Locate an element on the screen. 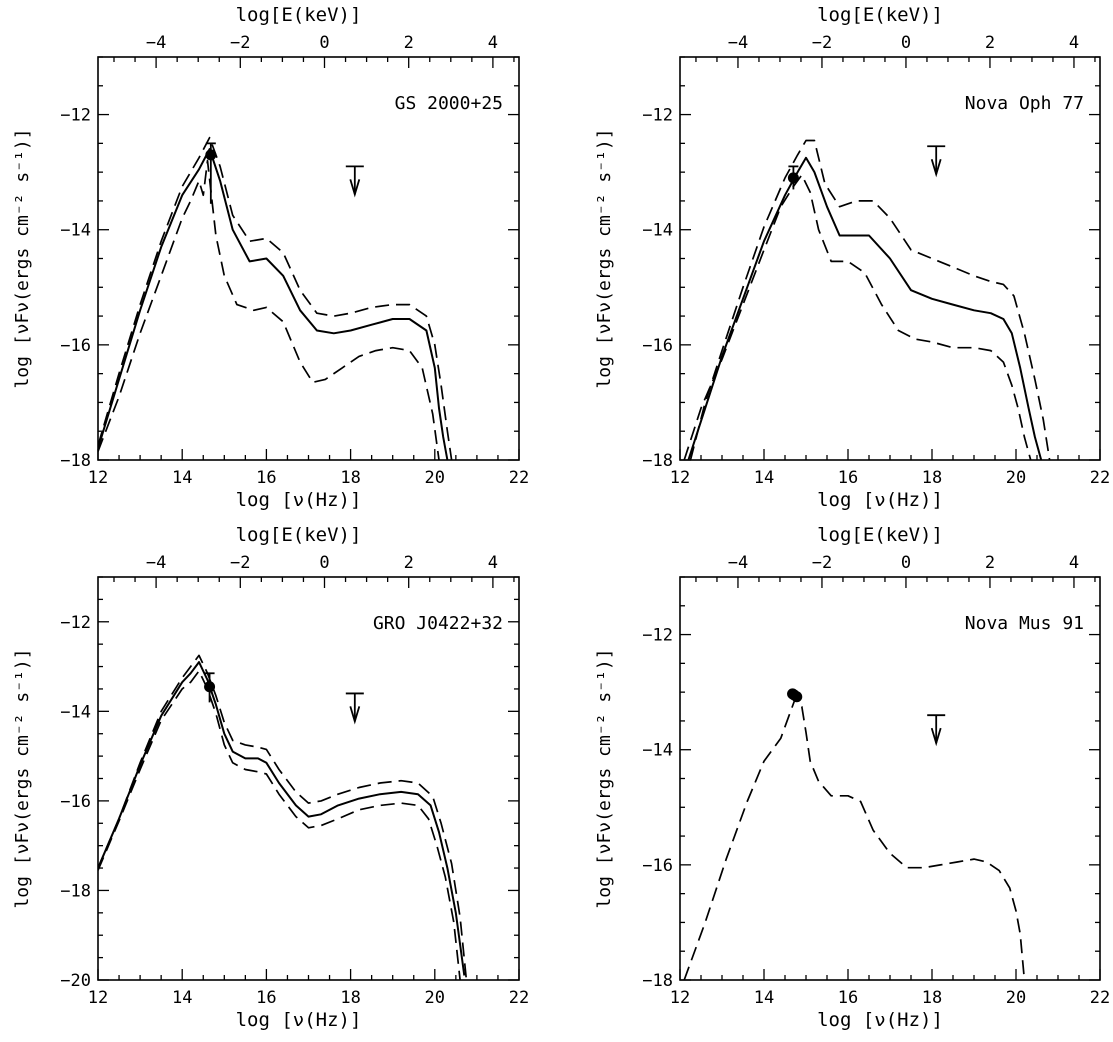  y-tick-label: −20 is located at coordinates (75, 981).